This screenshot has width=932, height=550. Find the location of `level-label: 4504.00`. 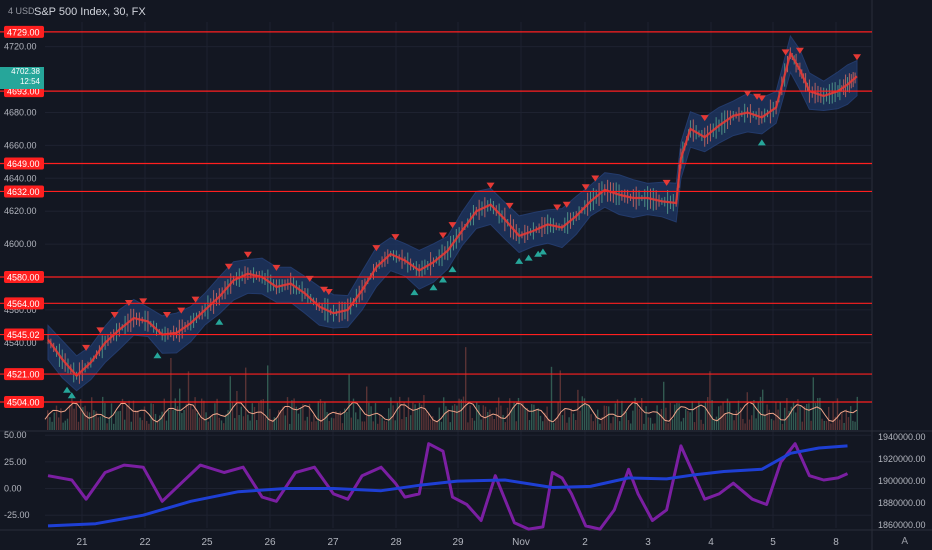

level-label: 4504.00 is located at coordinates (23, 403).